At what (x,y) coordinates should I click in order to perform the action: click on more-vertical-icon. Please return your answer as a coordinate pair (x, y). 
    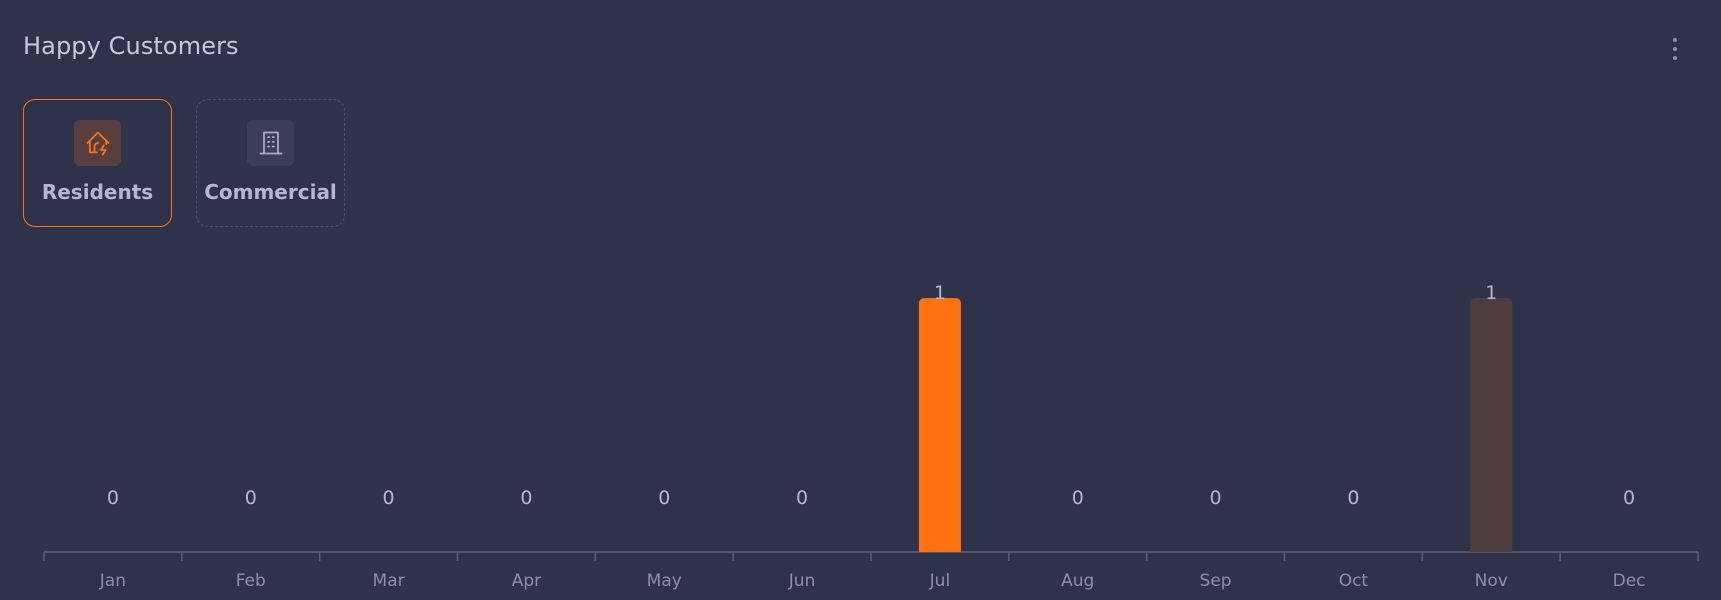
    Looking at the image, I should click on (1675, 49).